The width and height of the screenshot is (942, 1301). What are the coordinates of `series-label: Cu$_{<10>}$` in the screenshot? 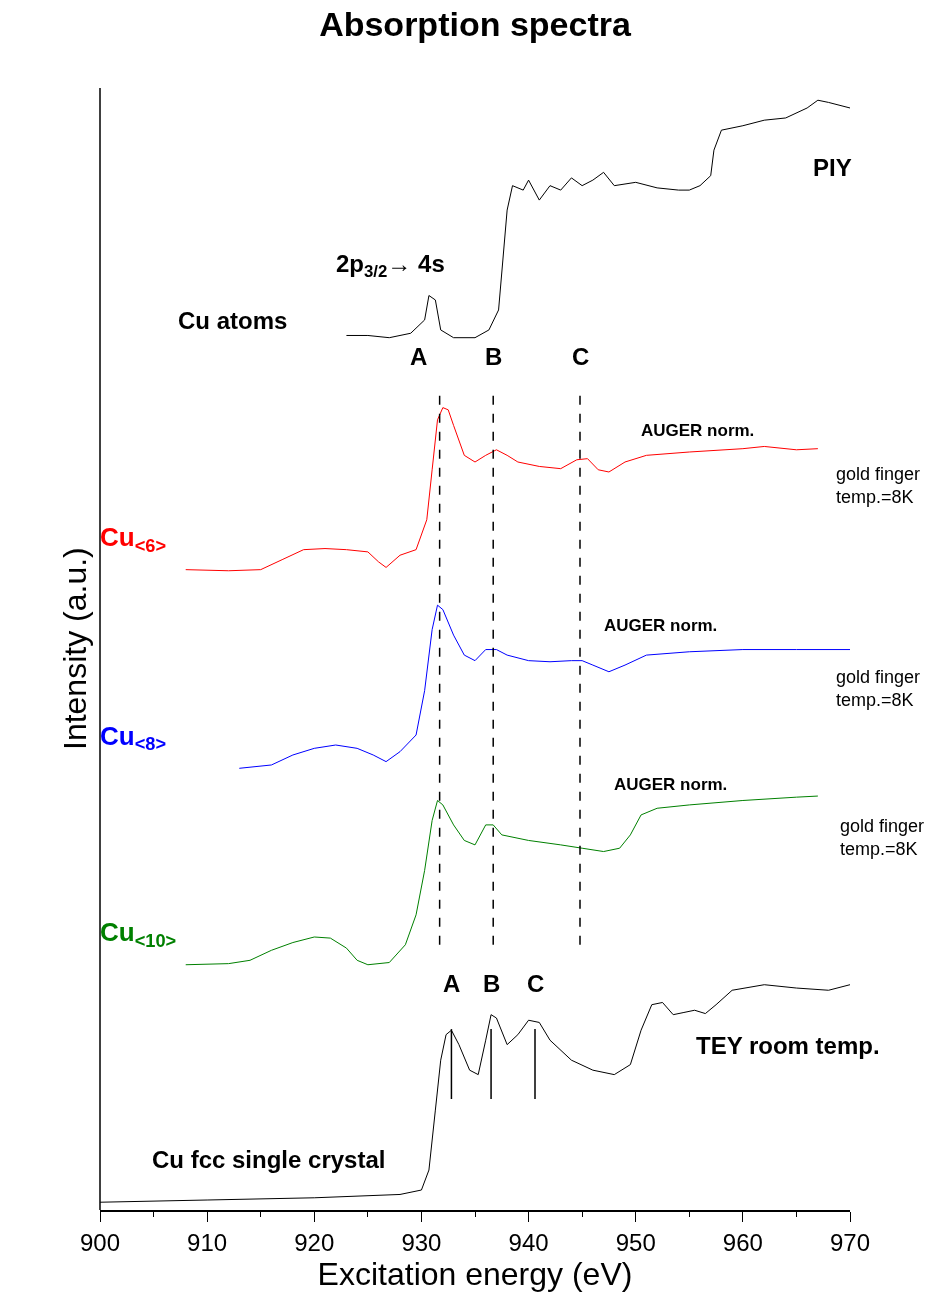 It's located at (138, 934).